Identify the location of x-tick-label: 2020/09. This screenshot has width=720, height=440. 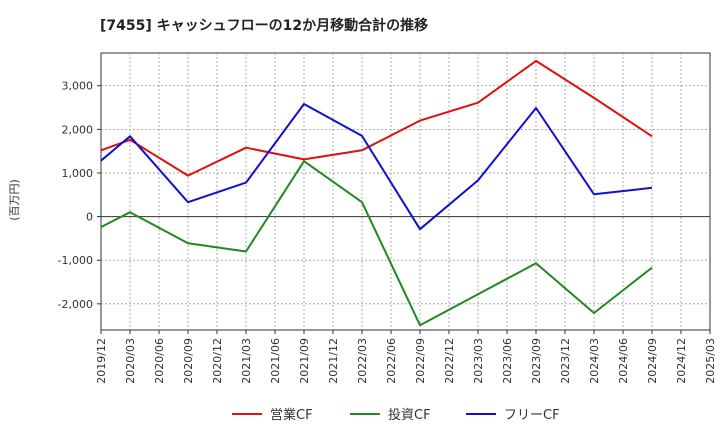
(188, 361).